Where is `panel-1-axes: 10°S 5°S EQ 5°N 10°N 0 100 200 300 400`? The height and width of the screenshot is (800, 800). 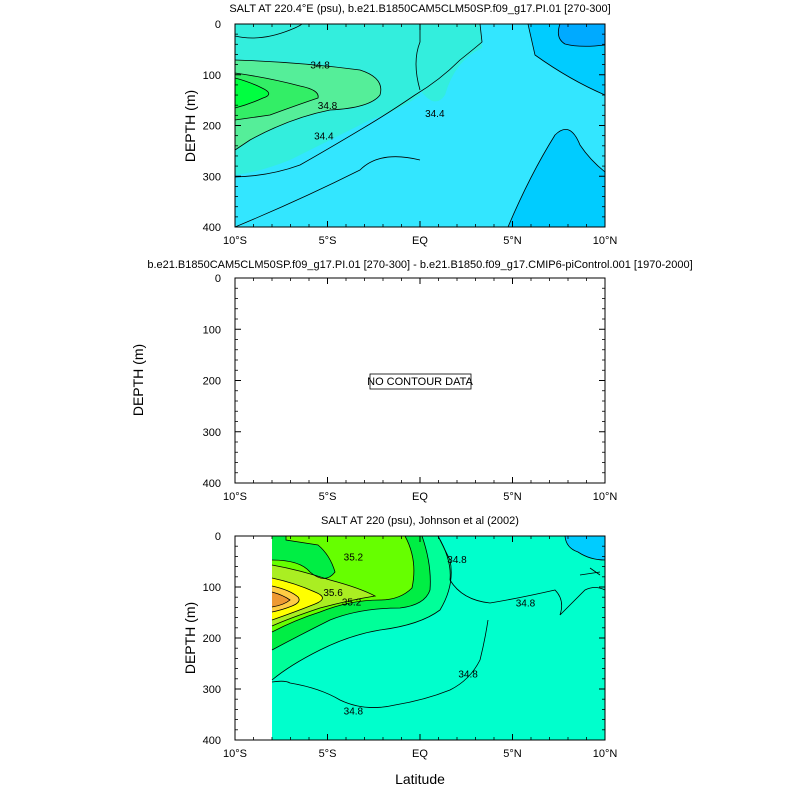 panel-1-axes: 10°S 5°S EQ 5°N 10°N 0 100 200 300 400 is located at coordinates (410, 133).